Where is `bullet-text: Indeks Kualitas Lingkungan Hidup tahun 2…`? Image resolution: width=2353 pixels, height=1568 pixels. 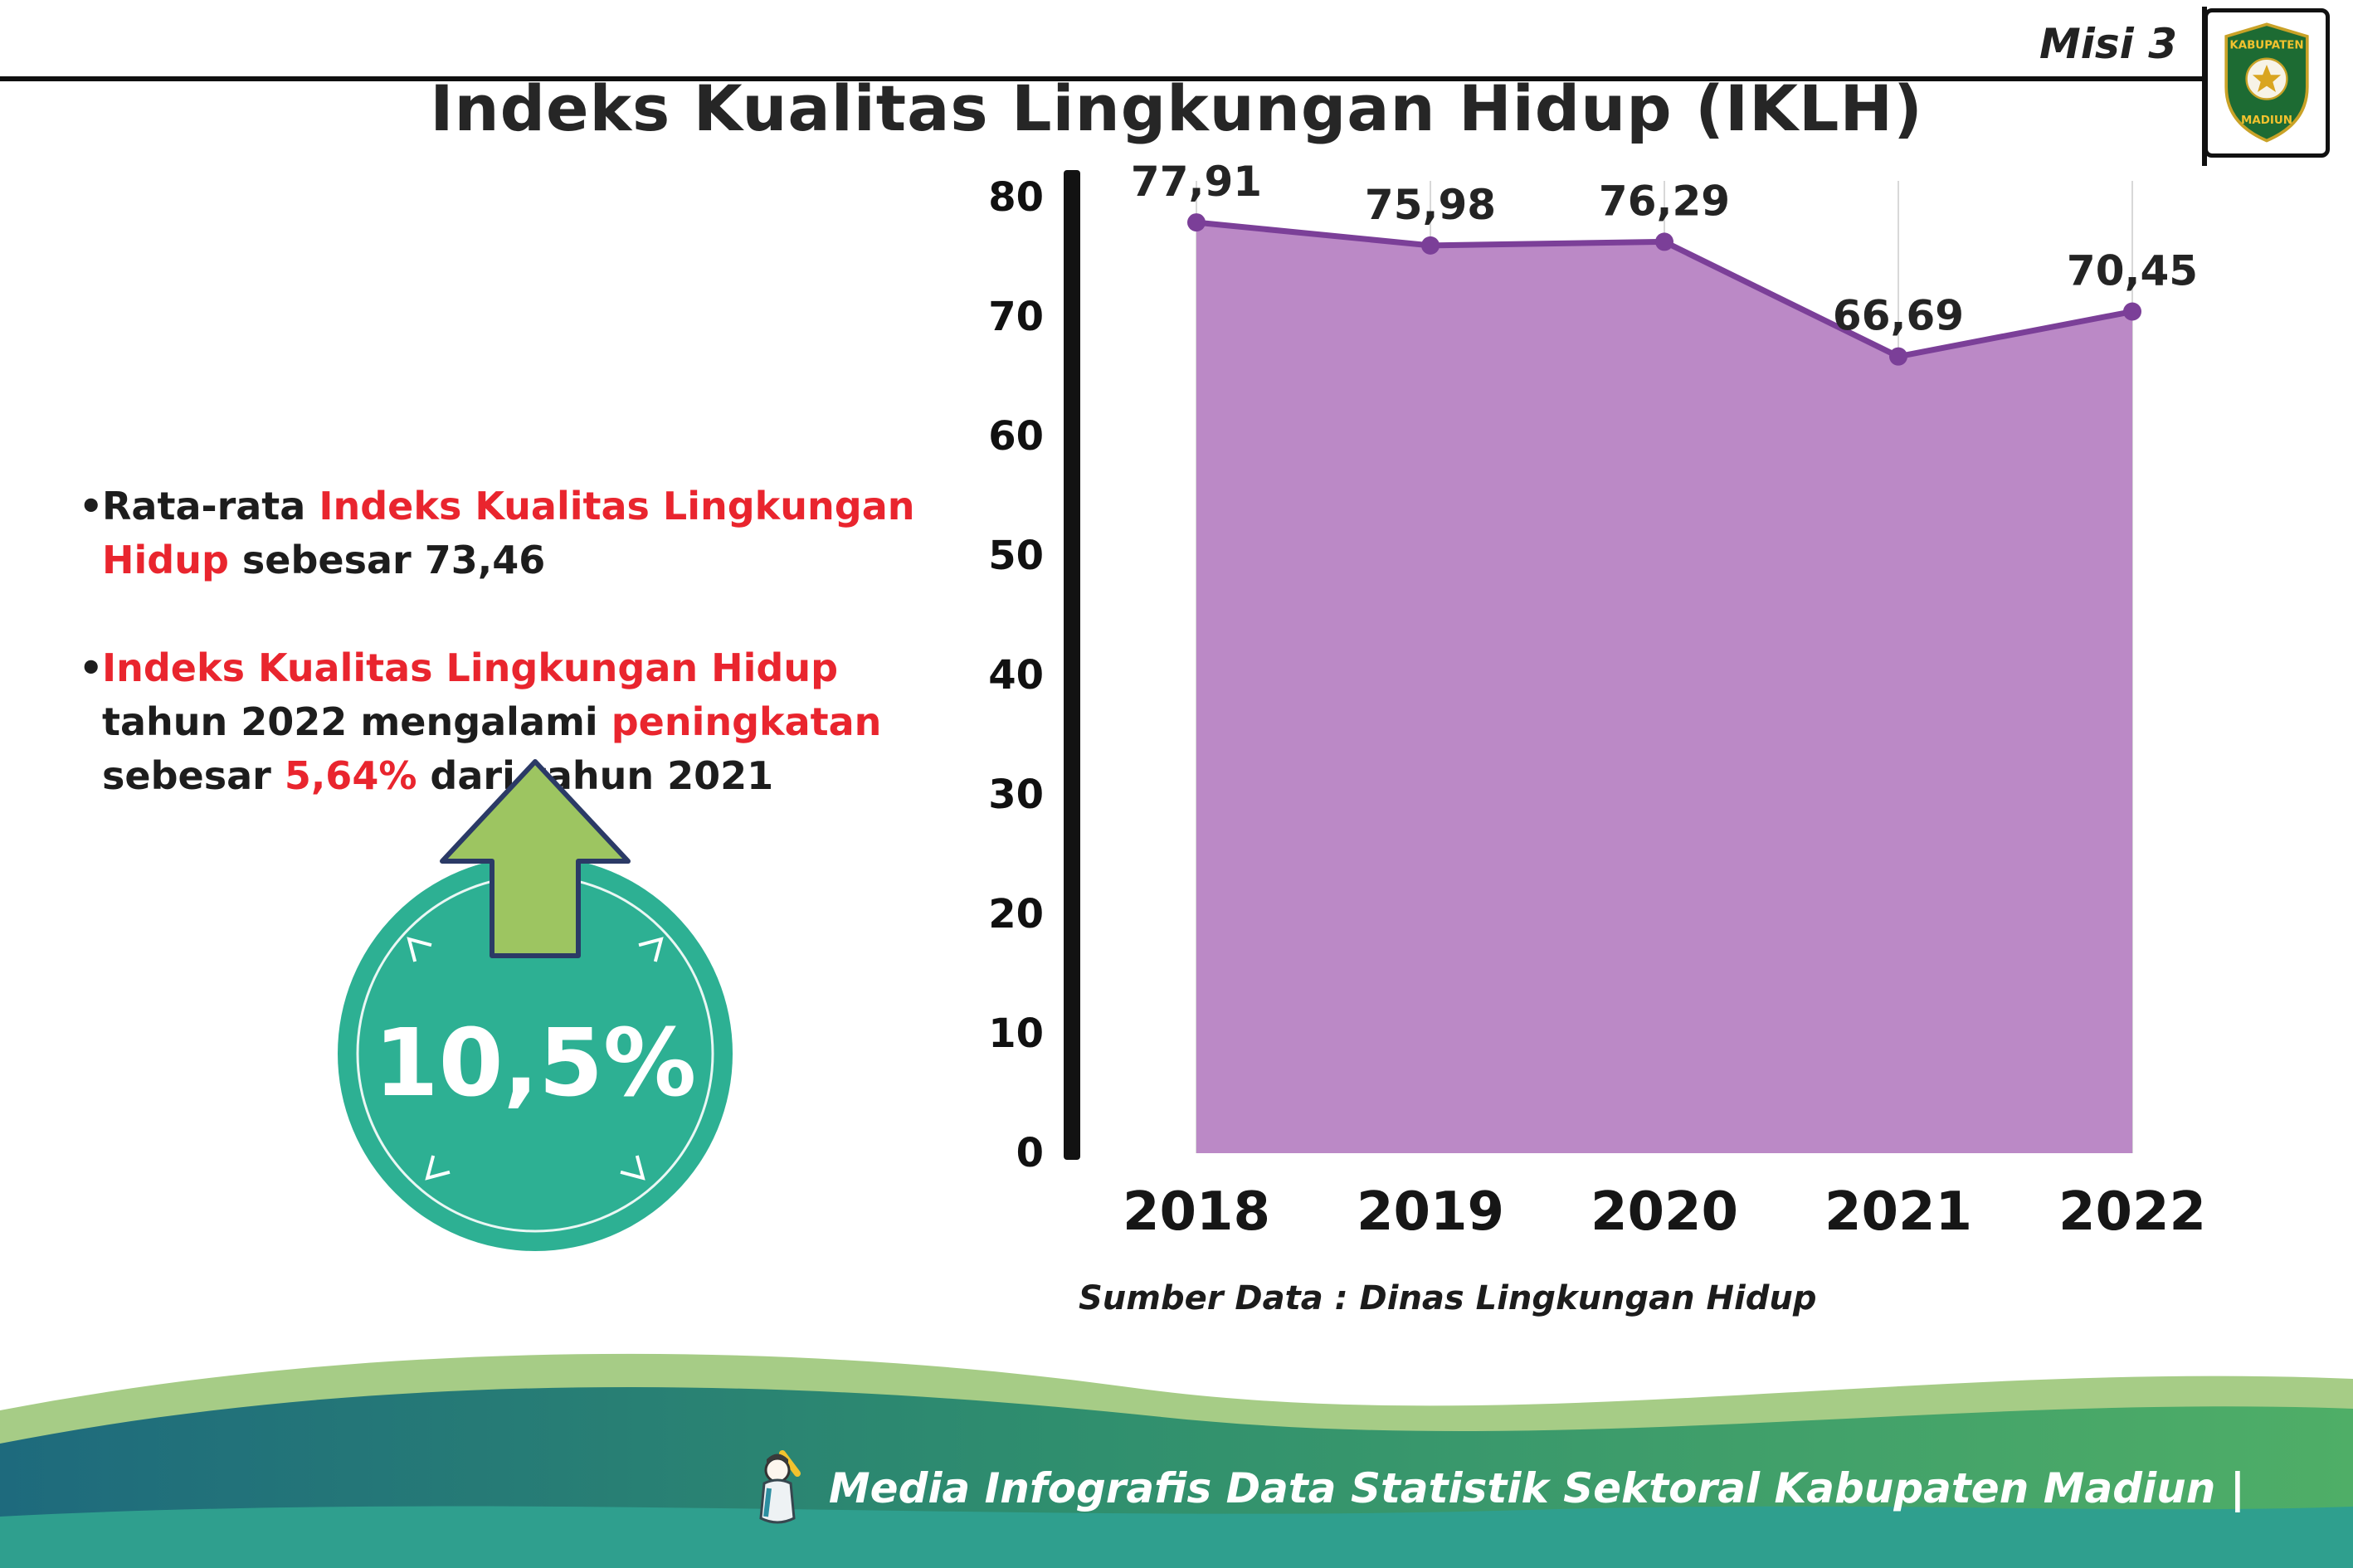 bullet-text: Indeks Kualitas Lingkungan Hidup tahun 2… is located at coordinates (491, 722).